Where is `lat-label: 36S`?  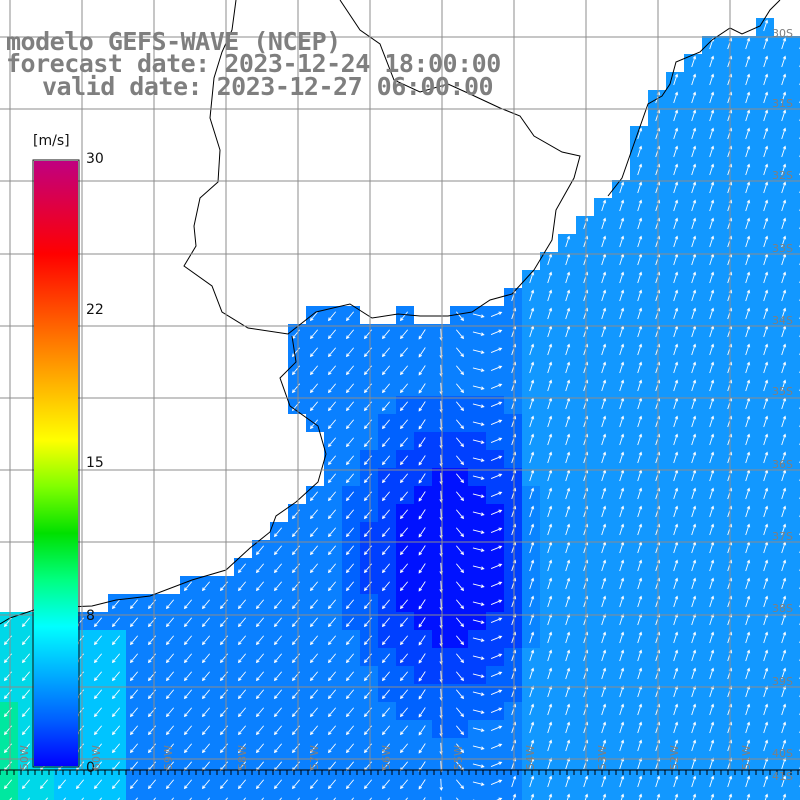
lat-label: 36S is located at coordinates (782, 464).